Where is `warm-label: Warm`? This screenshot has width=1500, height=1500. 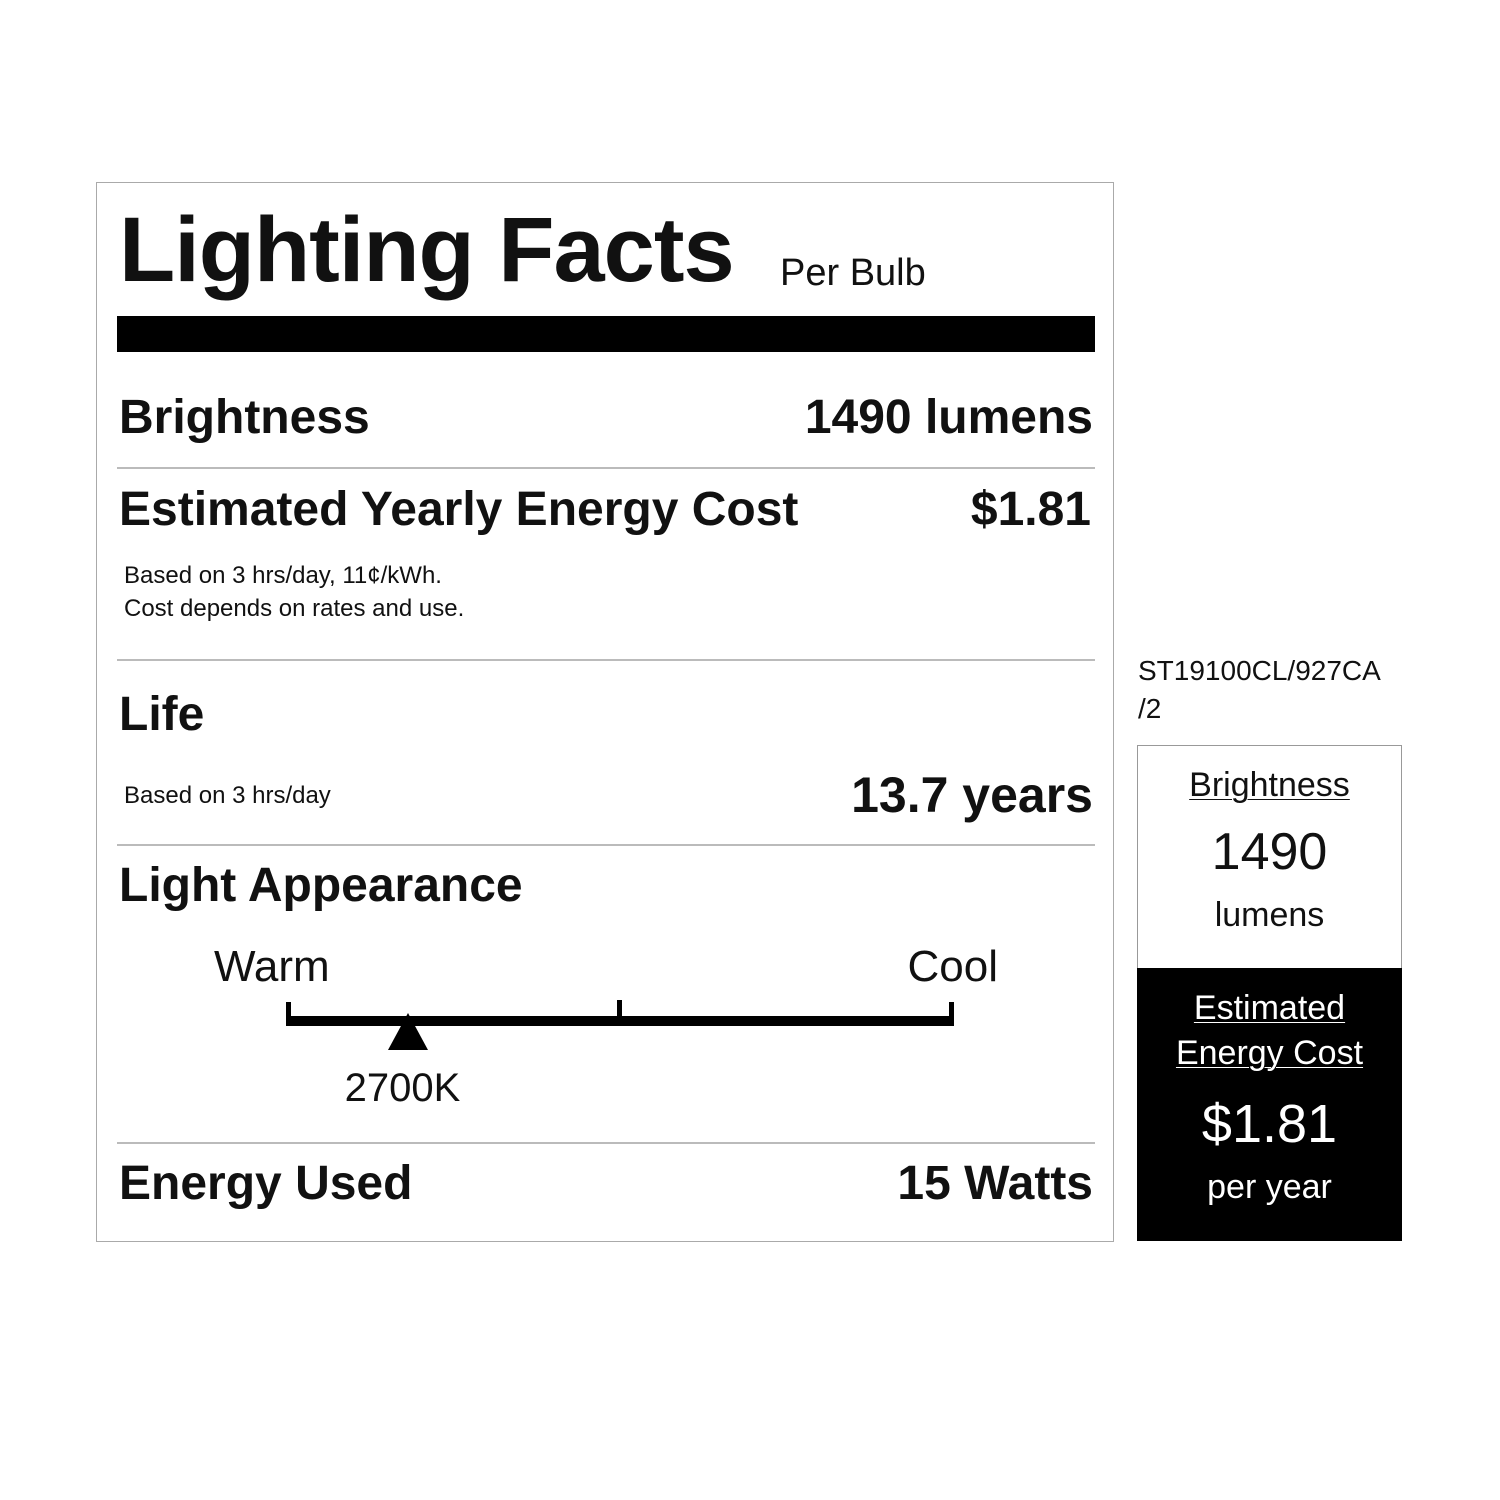
warm-label: Warm is located at coordinates (272, 966).